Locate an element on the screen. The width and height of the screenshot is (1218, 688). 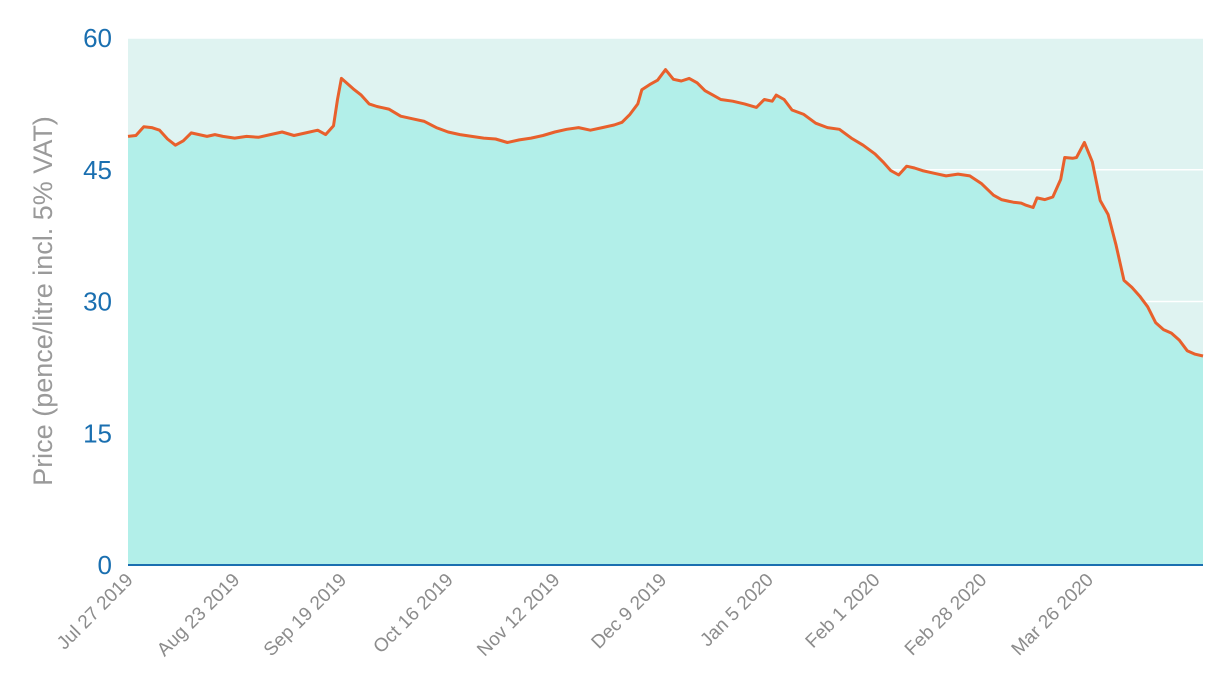
x-tick-label: Aug 23 2019 is located at coordinates (198, 615).